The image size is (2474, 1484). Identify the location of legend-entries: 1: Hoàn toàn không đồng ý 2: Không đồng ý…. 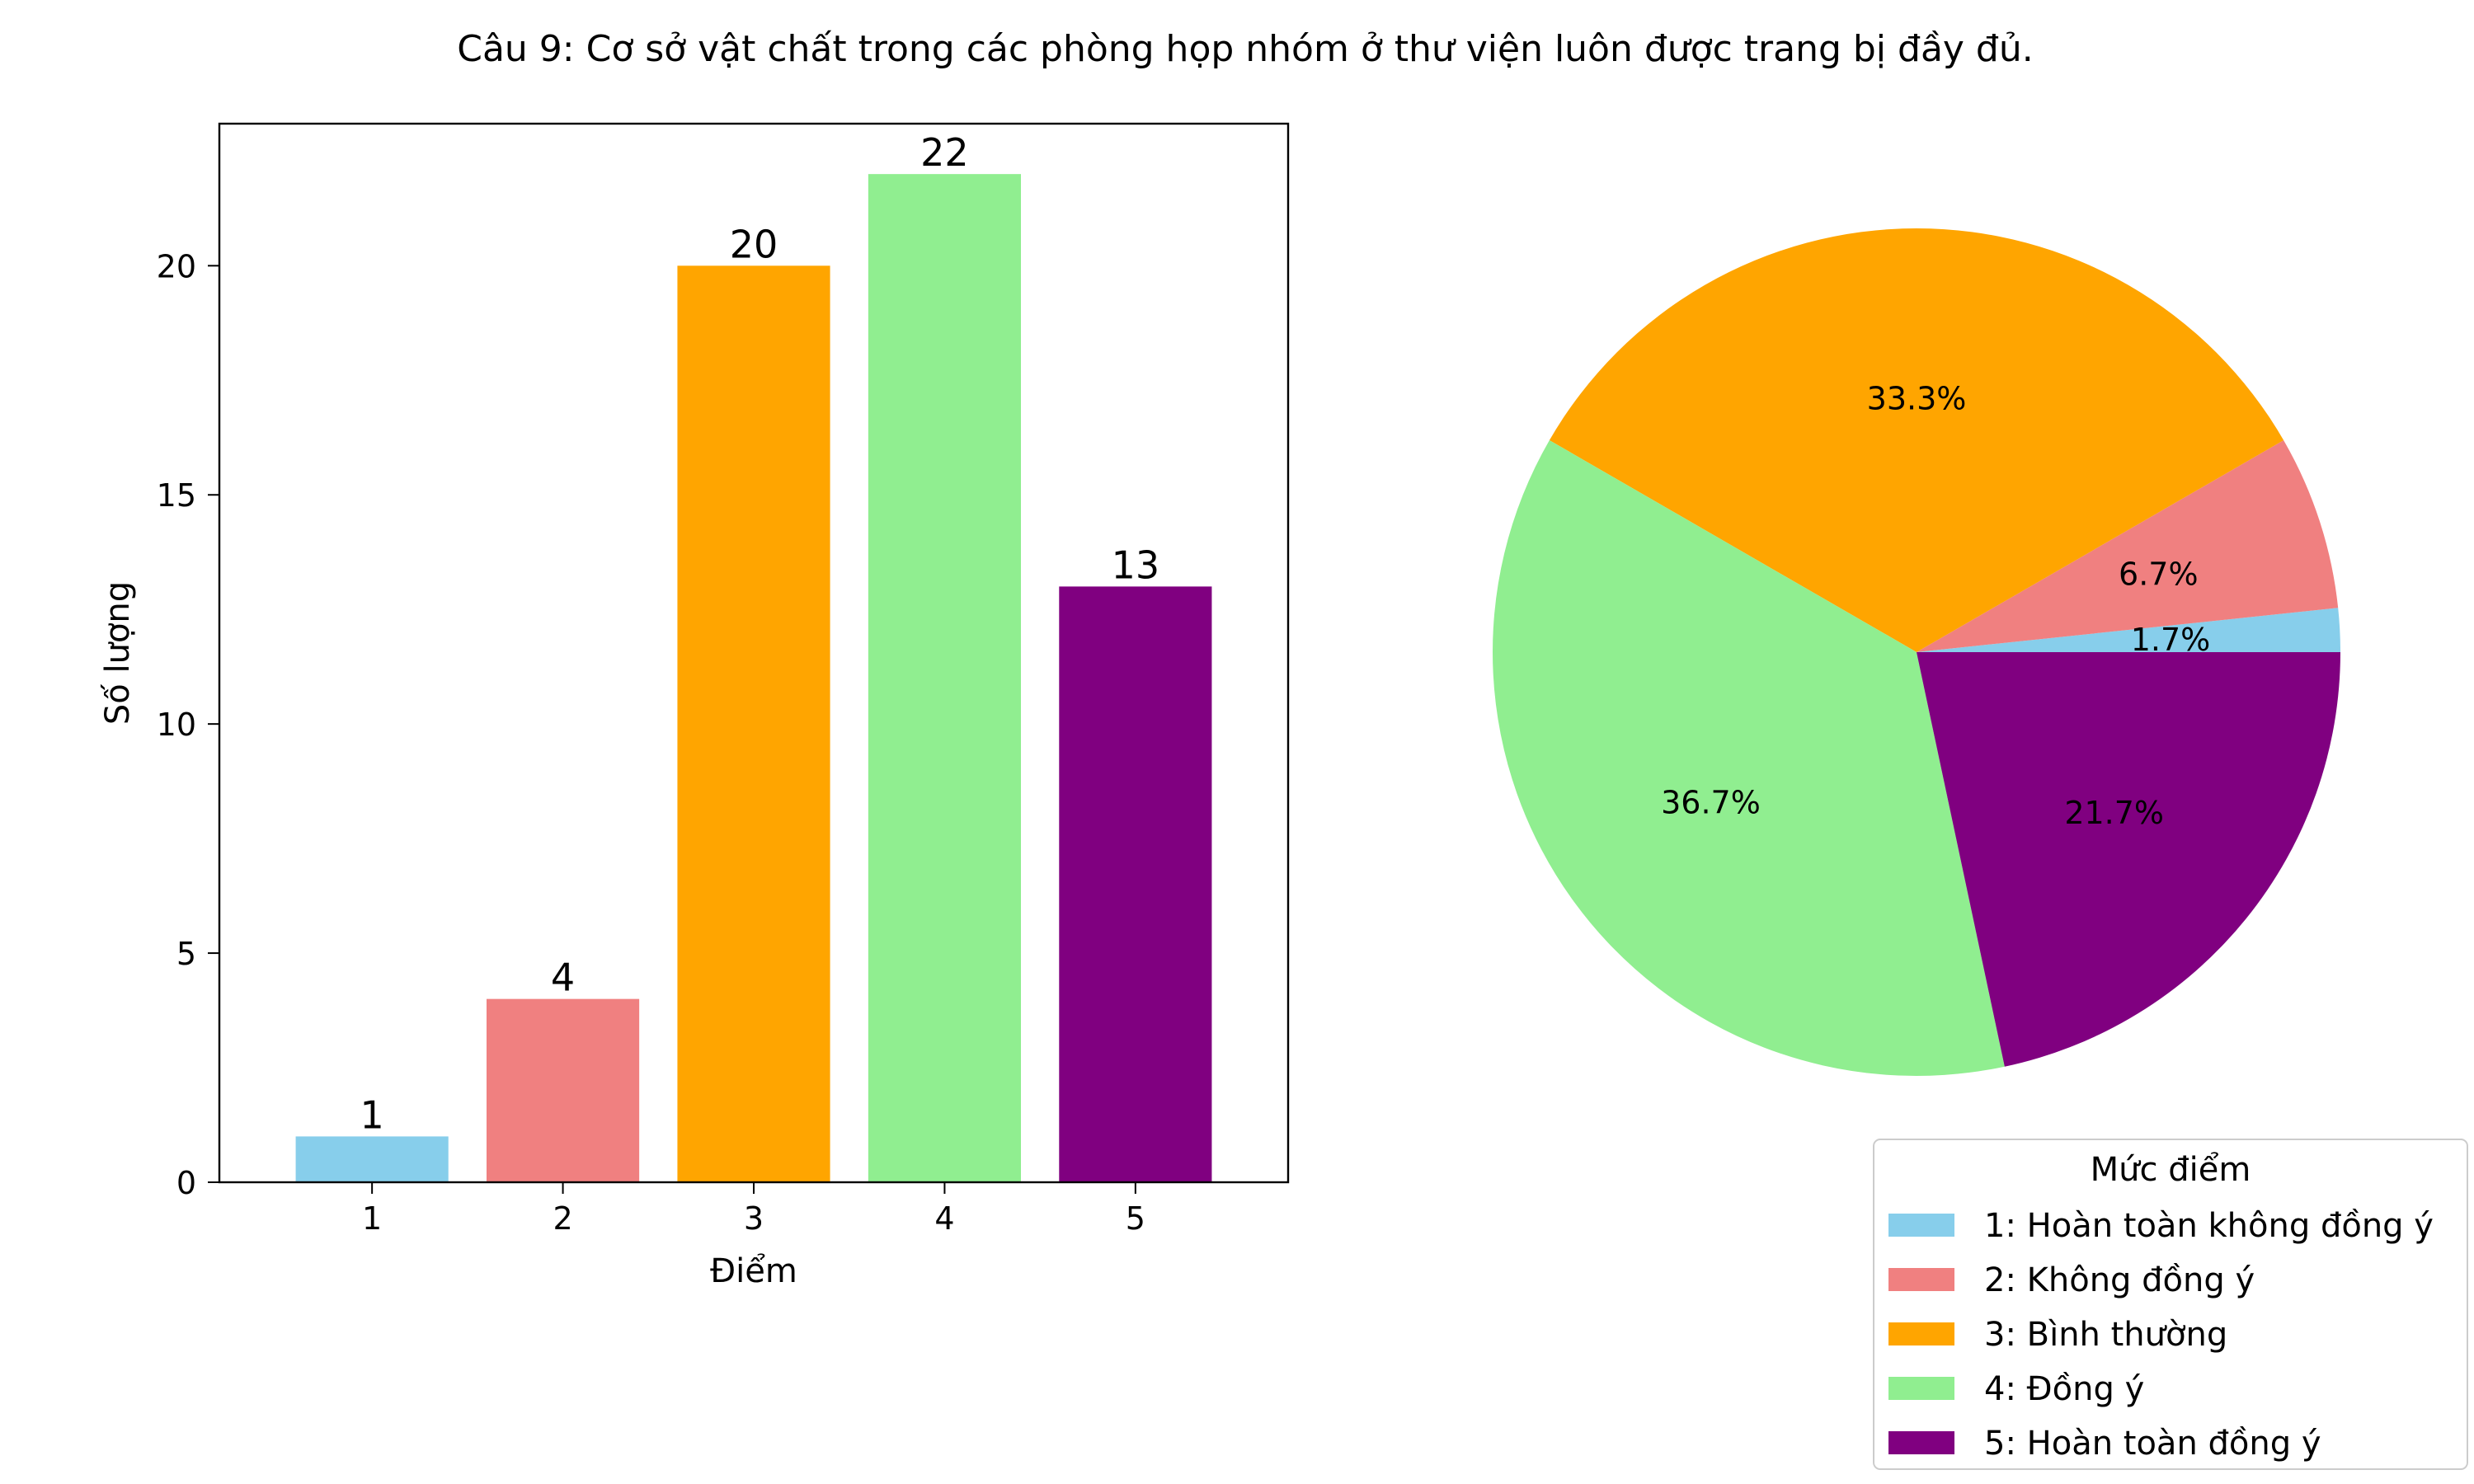
(2161, 1335).